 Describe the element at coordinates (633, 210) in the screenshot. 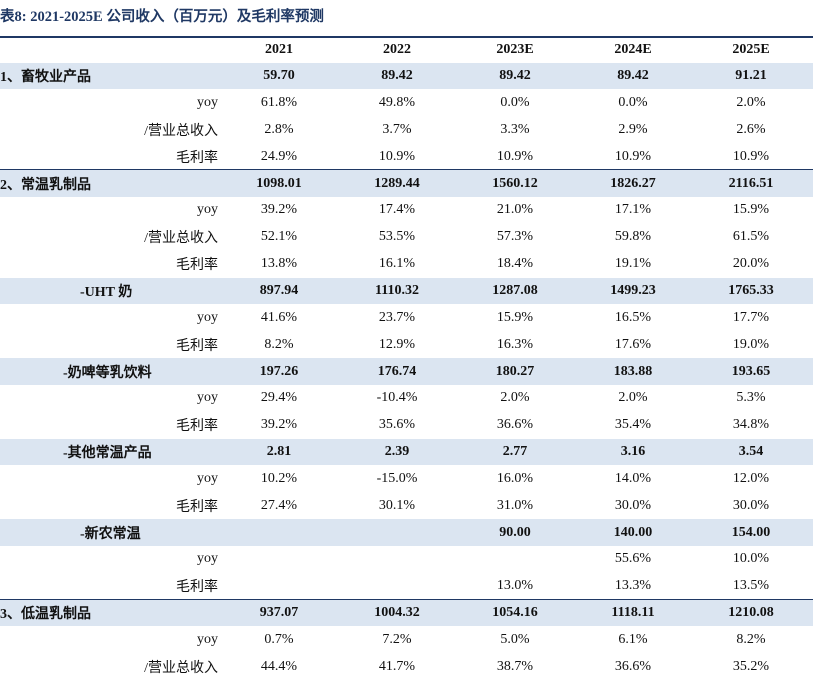

I see `value-cell-2024e: 17.1%` at that location.